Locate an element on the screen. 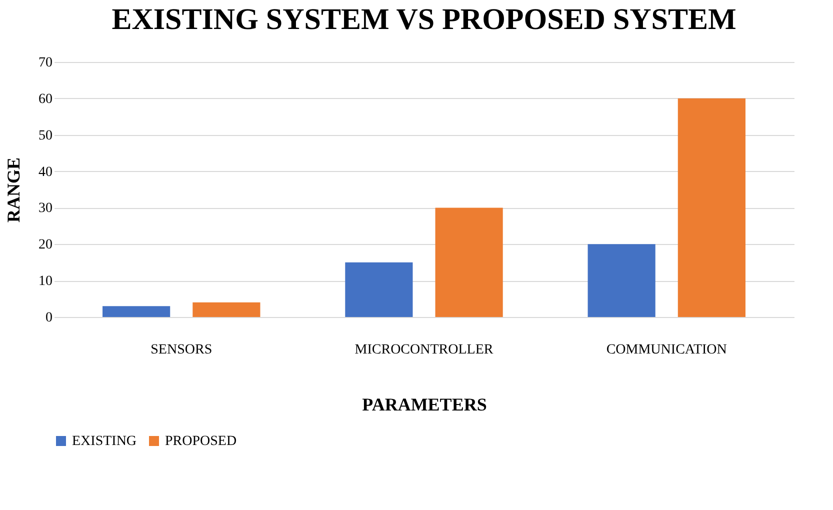  legend-label: PROPOSED is located at coordinates (201, 441).